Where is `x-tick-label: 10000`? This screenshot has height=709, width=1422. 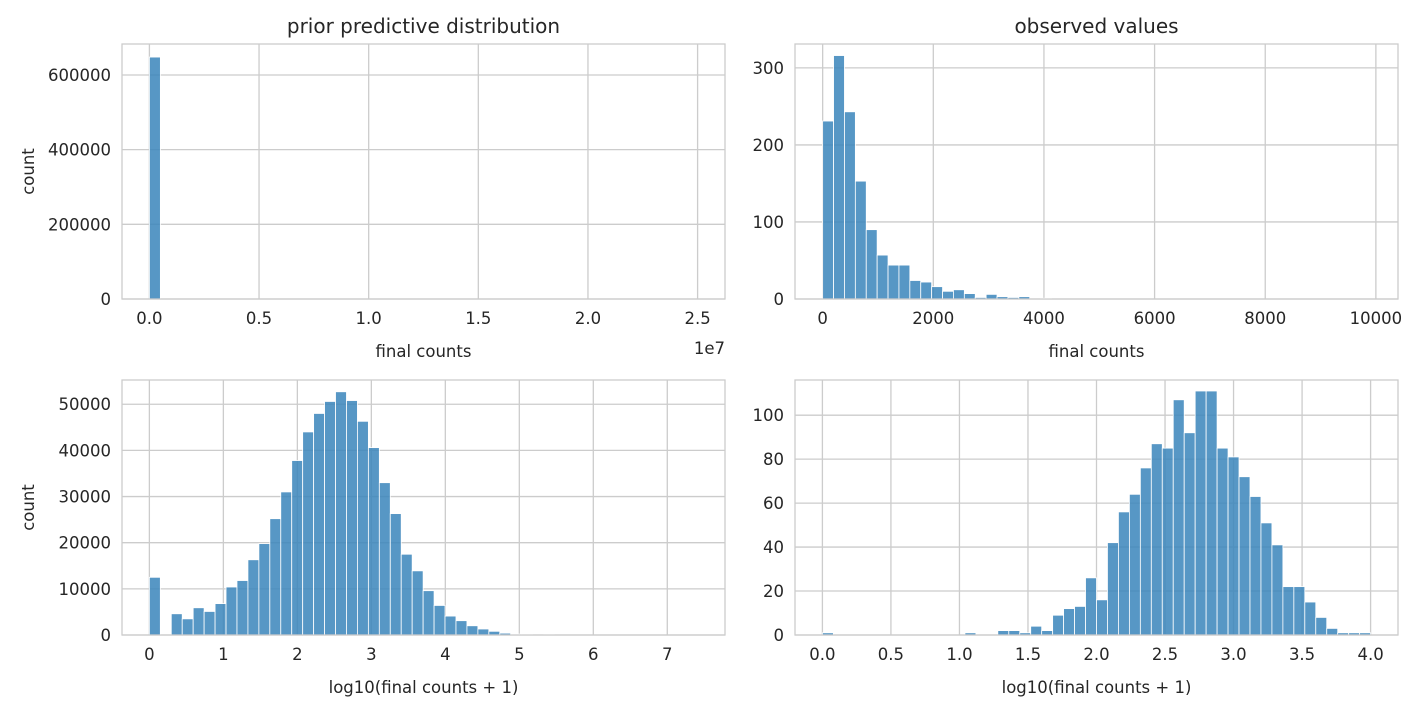 x-tick-label: 10000 is located at coordinates (1376, 318).